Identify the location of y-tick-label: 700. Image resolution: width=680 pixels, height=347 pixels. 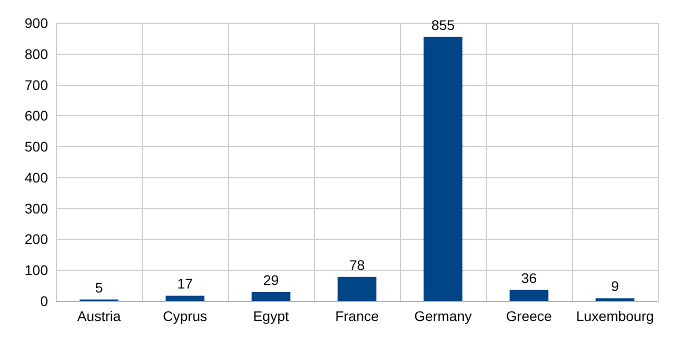
(36, 84).